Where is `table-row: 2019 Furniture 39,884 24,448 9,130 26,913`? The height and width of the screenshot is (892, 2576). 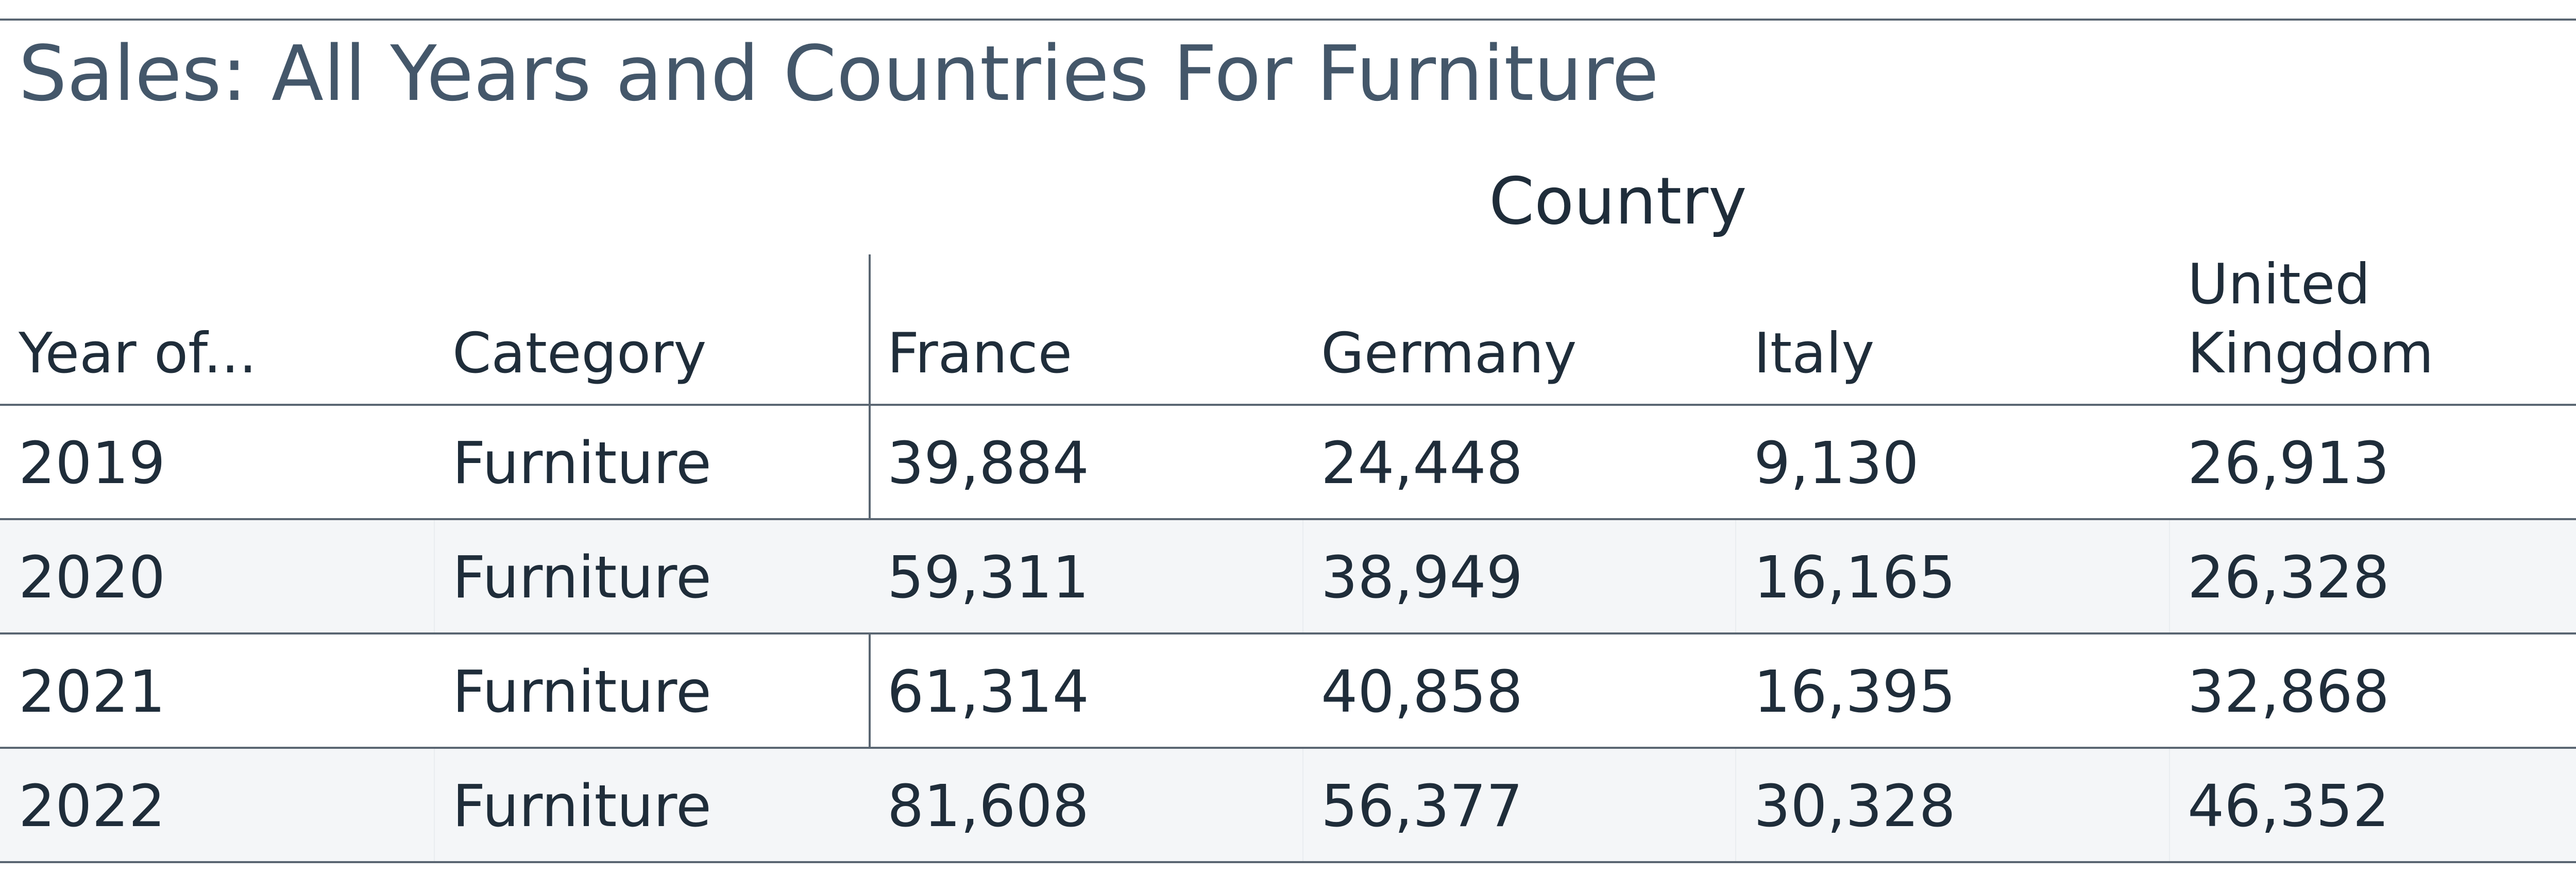
table-row: 2019 Furniture 39,884 24,448 9,130 26,913 is located at coordinates (1288, 463).